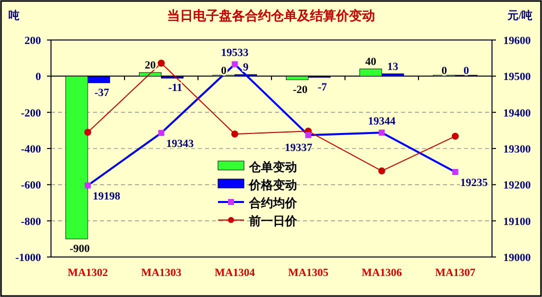 The image size is (542, 297). What do you see at coordinates (39, 77) in the screenshot?
I see `y-tick-label: 0` at bounding box center [39, 77].